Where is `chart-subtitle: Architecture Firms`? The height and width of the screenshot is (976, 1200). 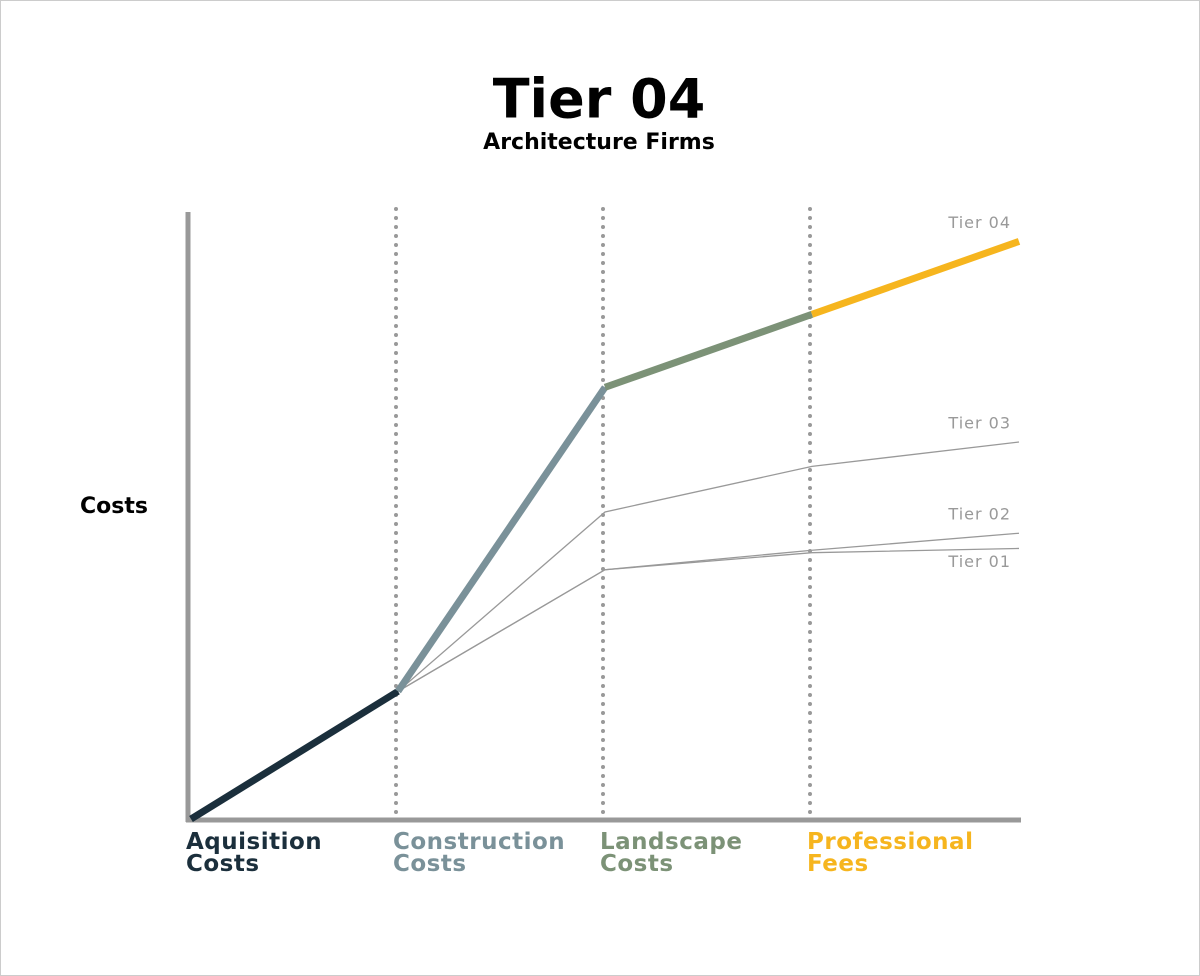
chart-subtitle: Architecture Firms is located at coordinates (599, 142).